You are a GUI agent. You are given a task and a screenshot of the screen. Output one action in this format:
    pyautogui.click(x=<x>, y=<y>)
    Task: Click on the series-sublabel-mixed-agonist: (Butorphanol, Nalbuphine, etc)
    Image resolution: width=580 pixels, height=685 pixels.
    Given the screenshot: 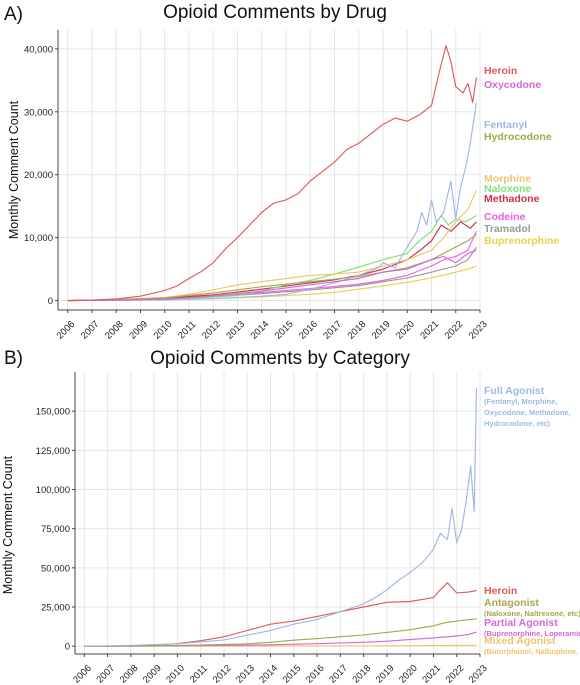 What is the action you would take?
    pyautogui.click(x=532, y=651)
    